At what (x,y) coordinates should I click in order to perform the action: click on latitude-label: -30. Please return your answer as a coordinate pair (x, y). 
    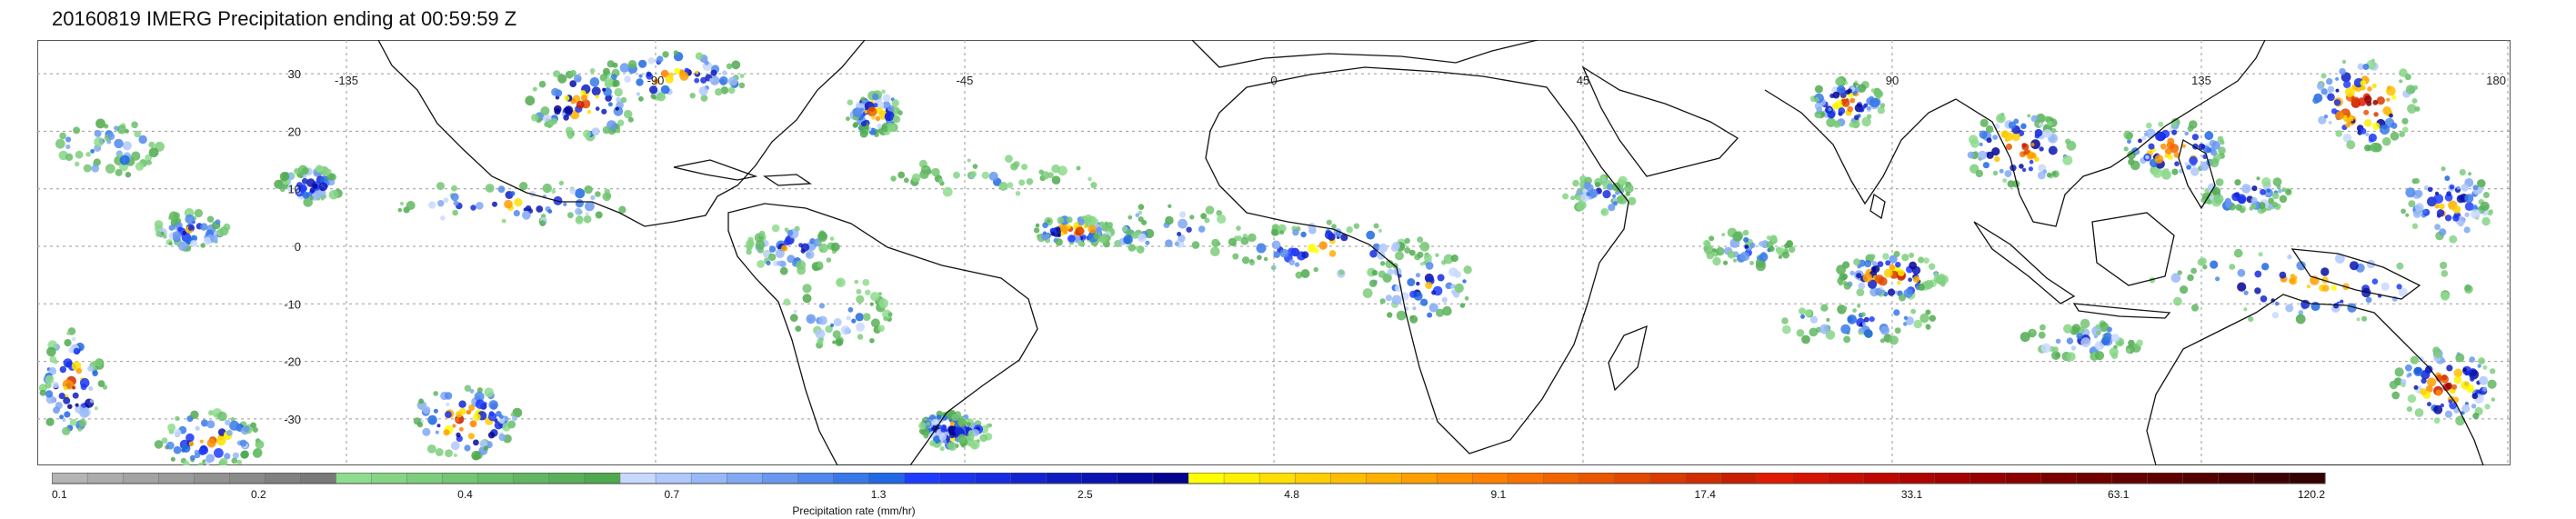
    Looking at the image, I should click on (292, 419).